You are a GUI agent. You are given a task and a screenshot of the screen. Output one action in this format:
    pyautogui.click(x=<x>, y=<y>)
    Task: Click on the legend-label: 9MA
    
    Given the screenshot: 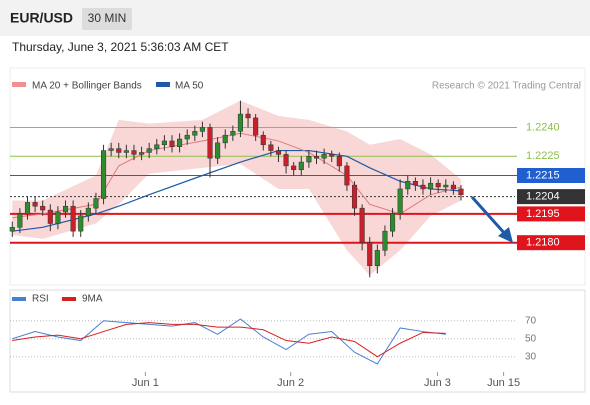 What is the action you would take?
    pyautogui.click(x=92, y=299)
    